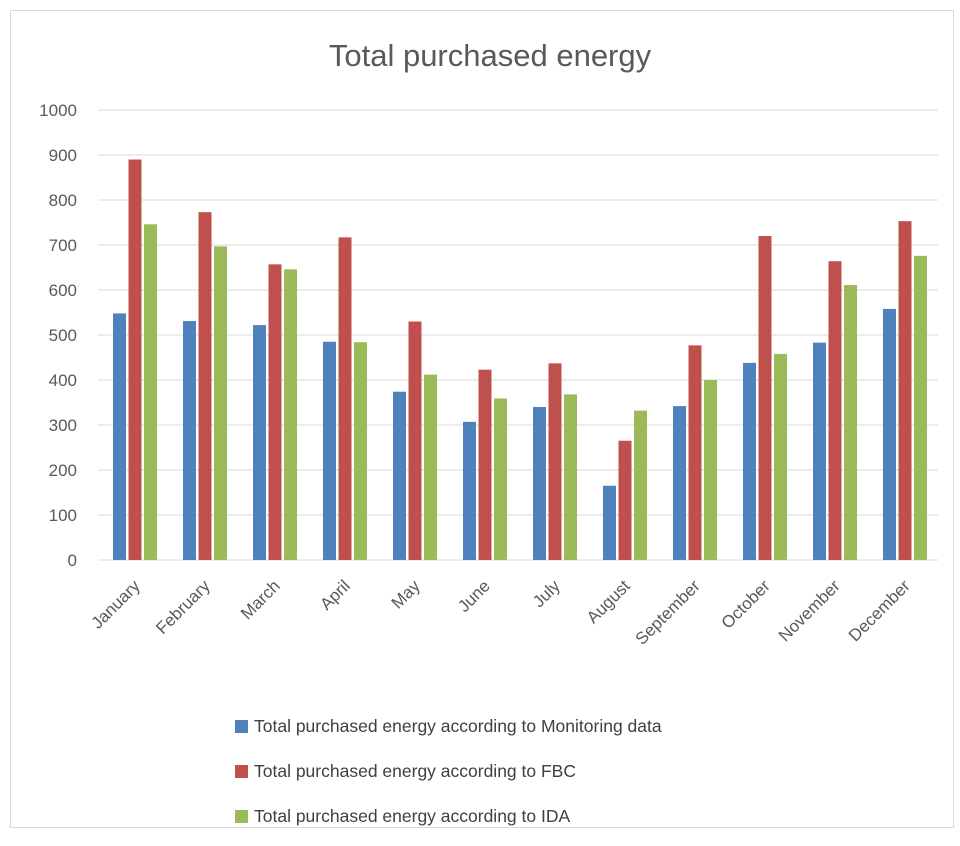 Image resolution: width=960 pixels, height=846 pixels. Describe the element at coordinates (546, 593) in the screenshot. I see `x-tick-label: July` at that location.